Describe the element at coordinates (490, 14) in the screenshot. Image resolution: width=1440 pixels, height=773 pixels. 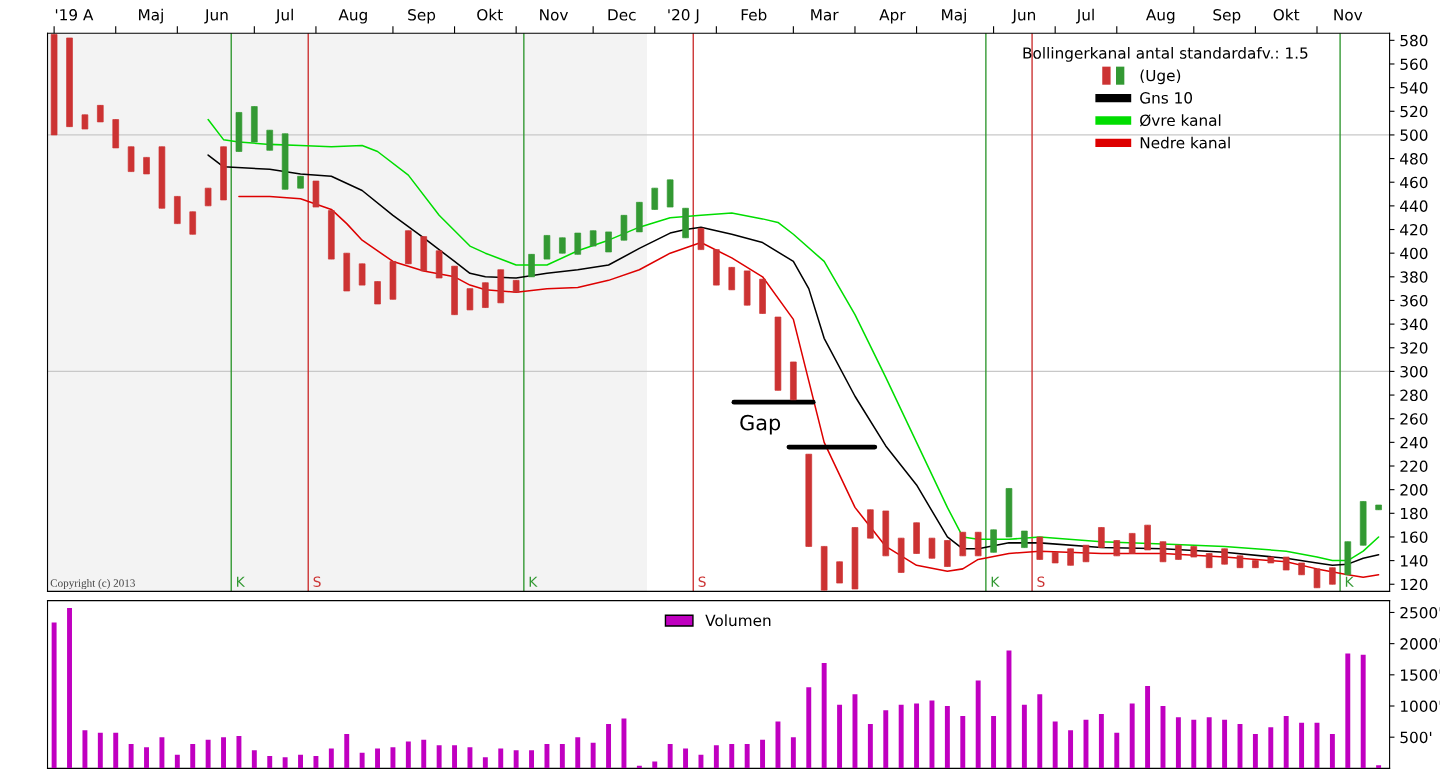
I see `x-tick-label: Okt` at that location.